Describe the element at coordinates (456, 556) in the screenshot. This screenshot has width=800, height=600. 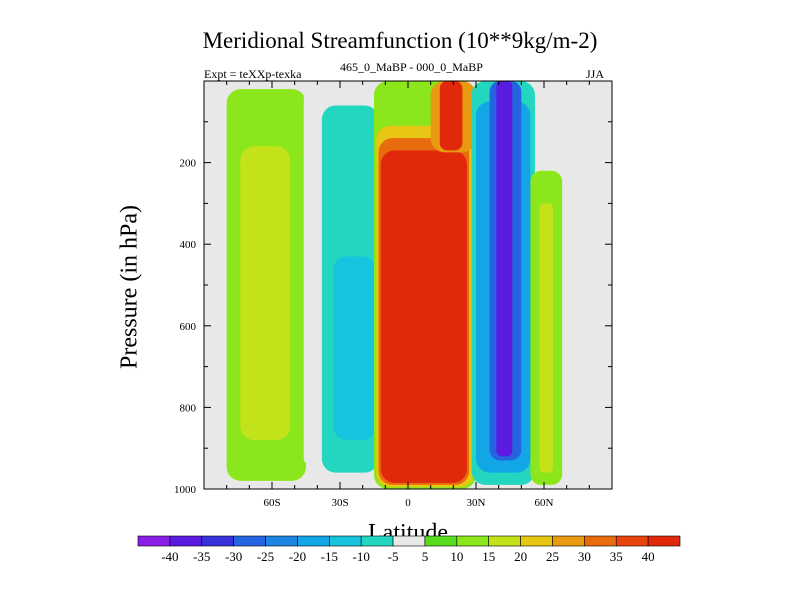
I see `colorbar-label: 10` at that location.